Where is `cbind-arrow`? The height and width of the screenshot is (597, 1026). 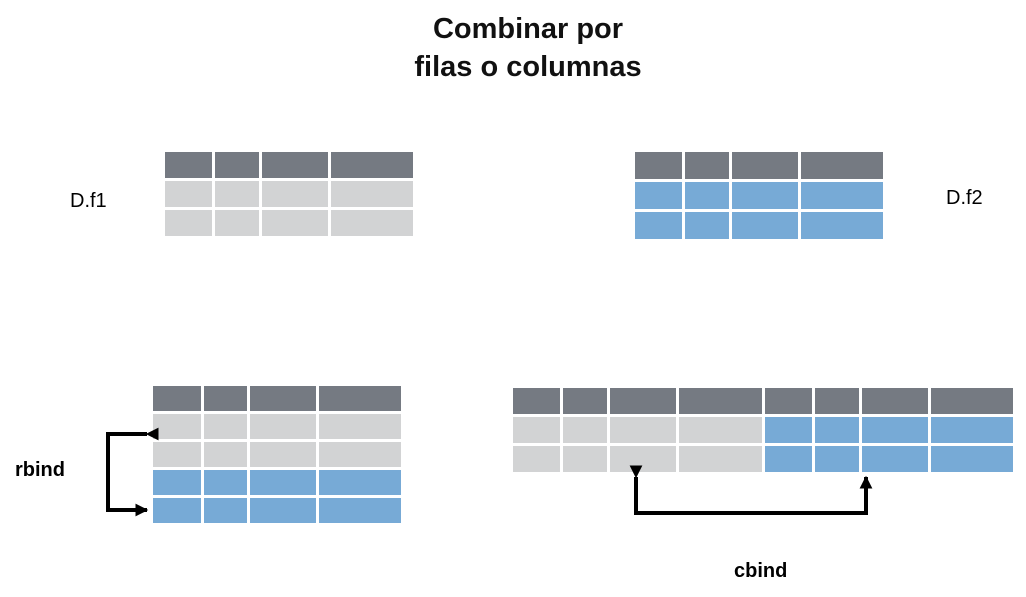
cbind-arrow is located at coordinates (751, 490).